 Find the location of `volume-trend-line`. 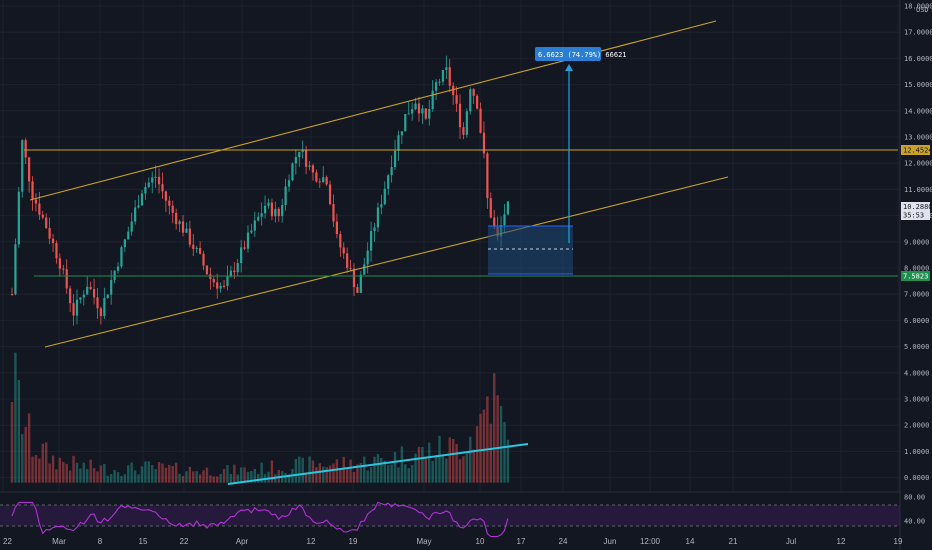

volume-trend-line is located at coordinates (378, 464).